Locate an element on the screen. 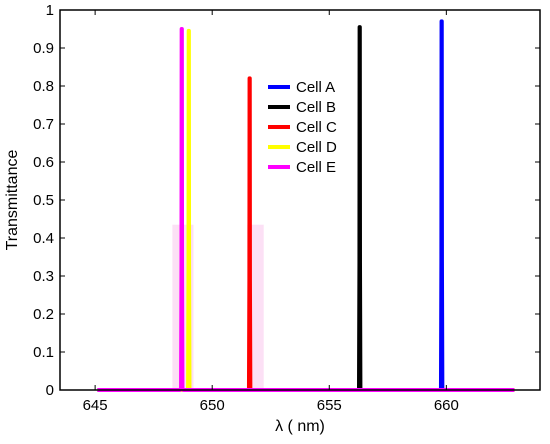 Image resolution: width=550 pixels, height=444 pixels. x-axis-label: λ ( nm) is located at coordinates (300, 426).